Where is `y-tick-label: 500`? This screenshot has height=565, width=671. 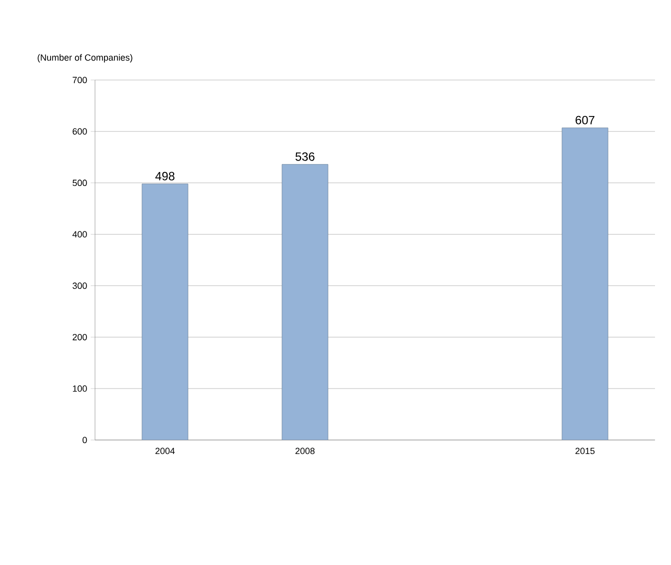 y-tick-label: 500 is located at coordinates (79, 183).